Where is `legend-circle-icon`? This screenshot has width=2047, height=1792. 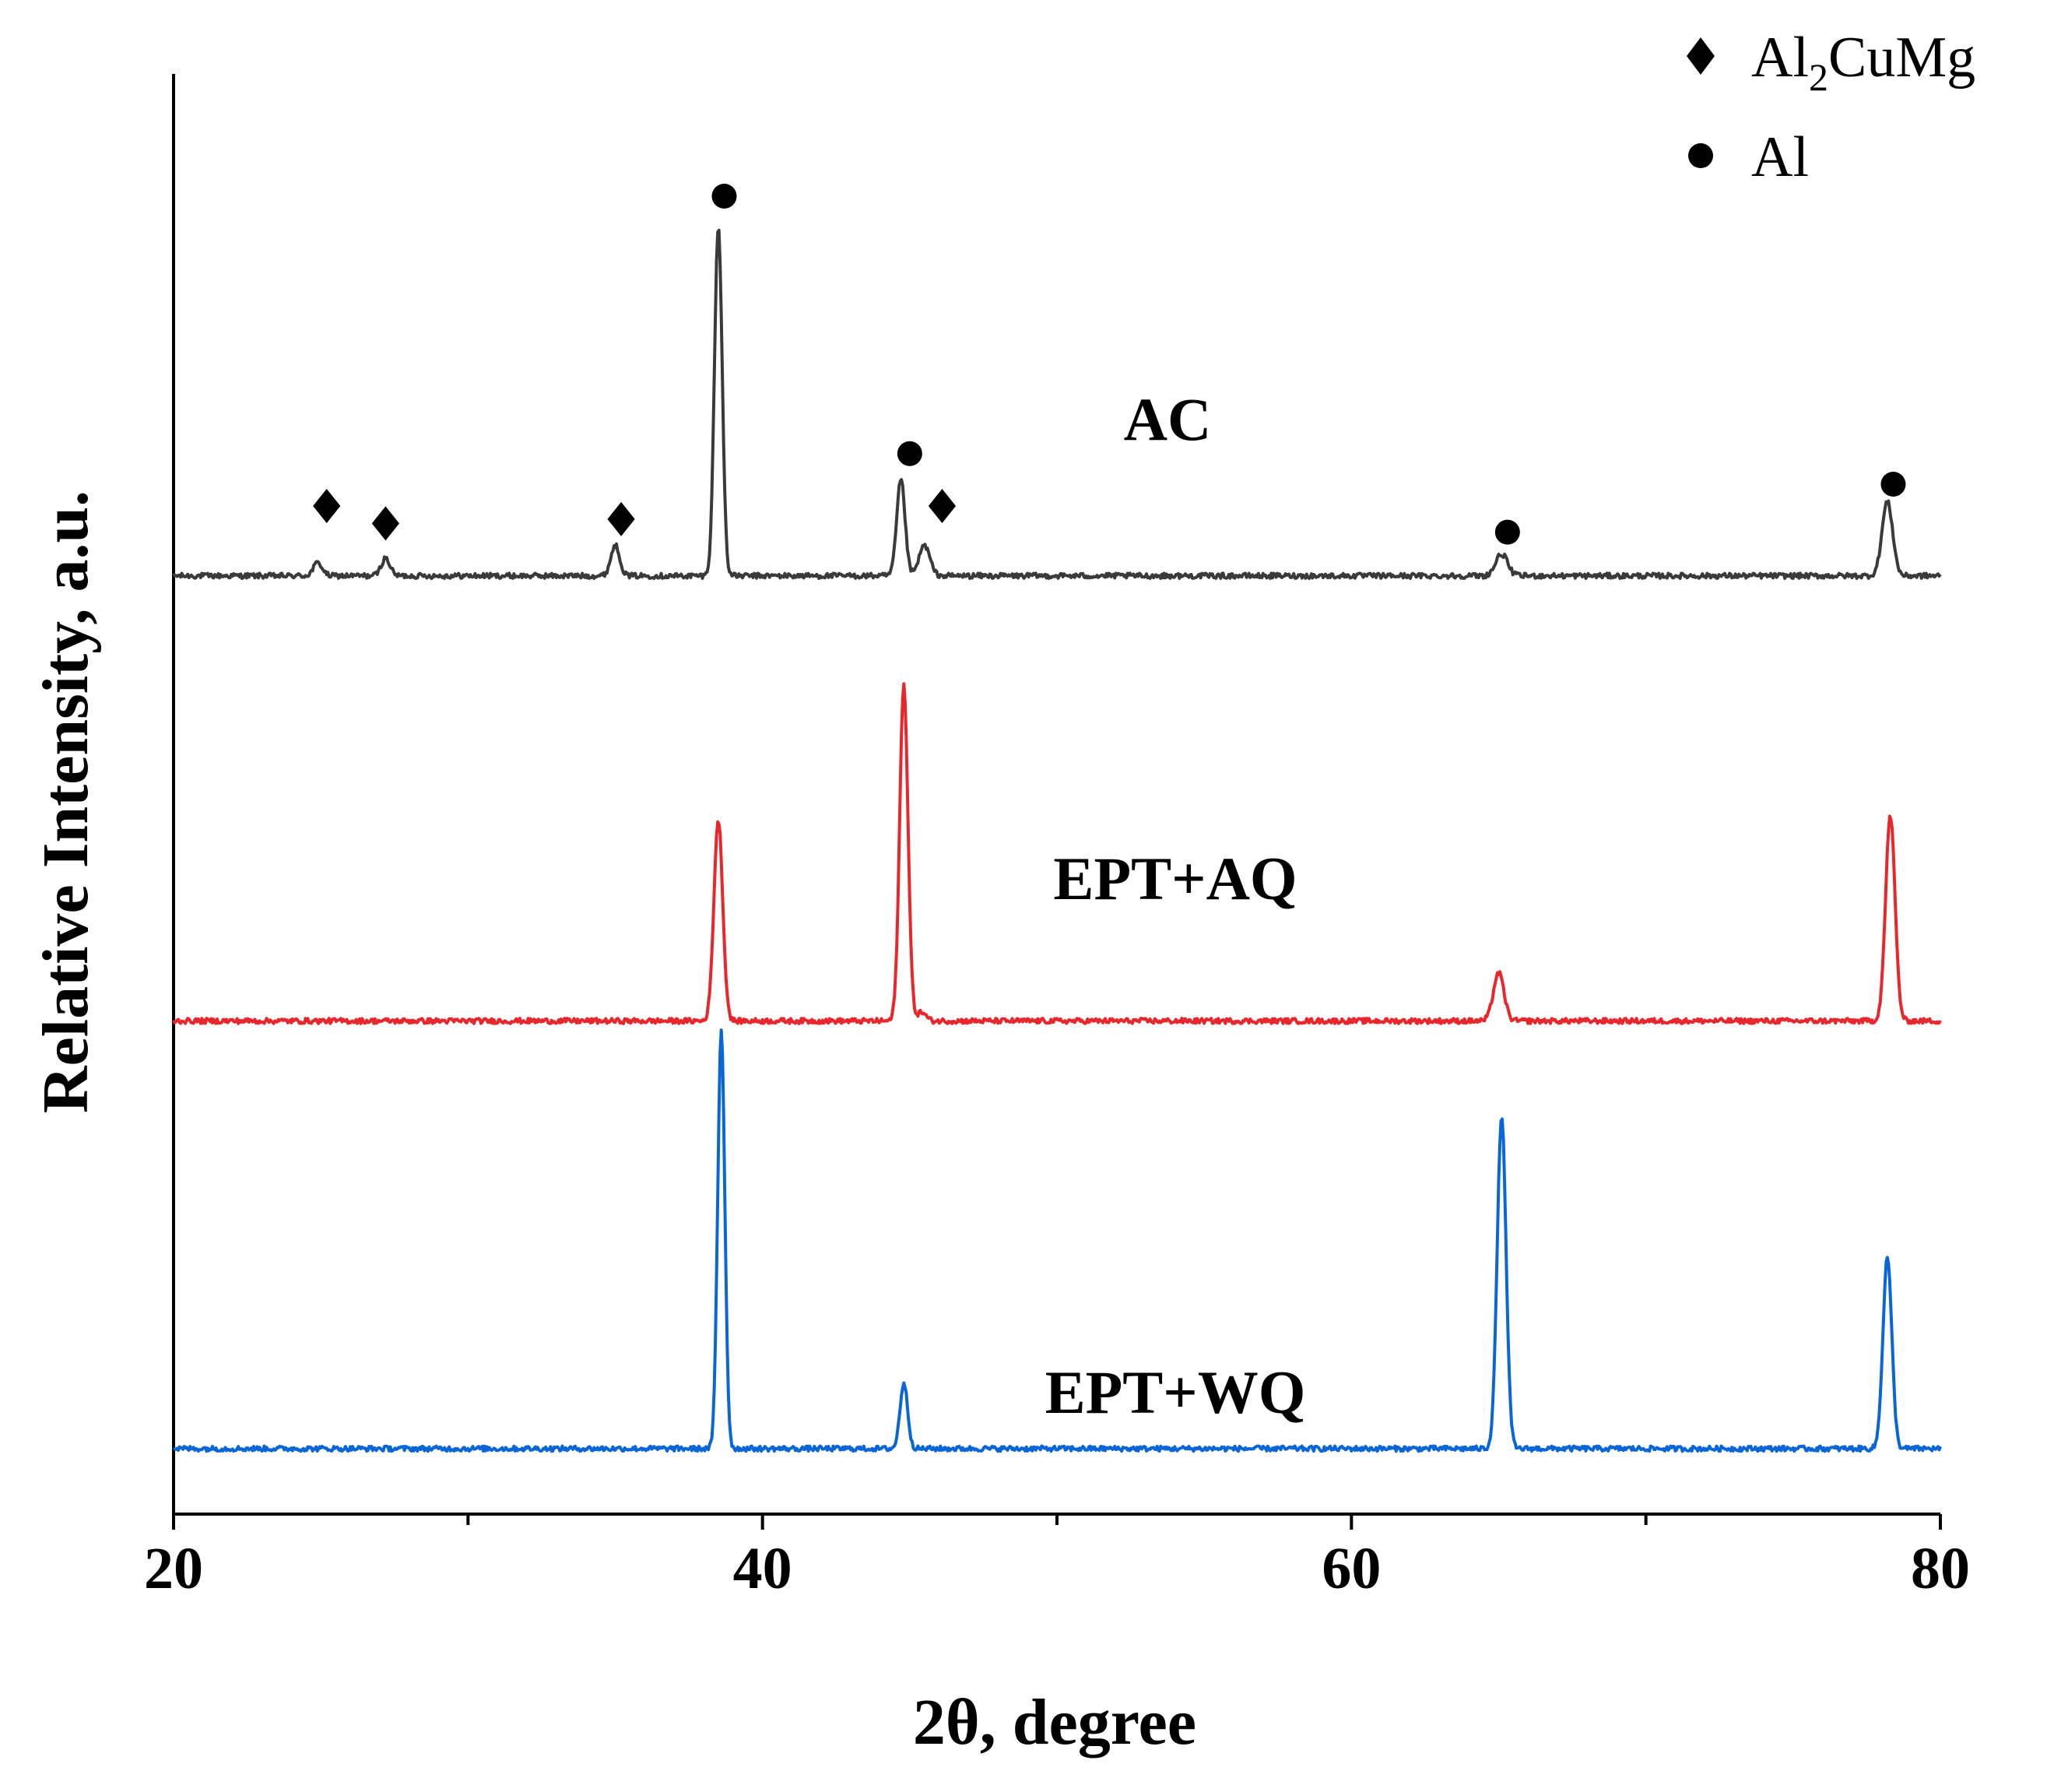
legend-circle-icon is located at coordinates (1701, 155).